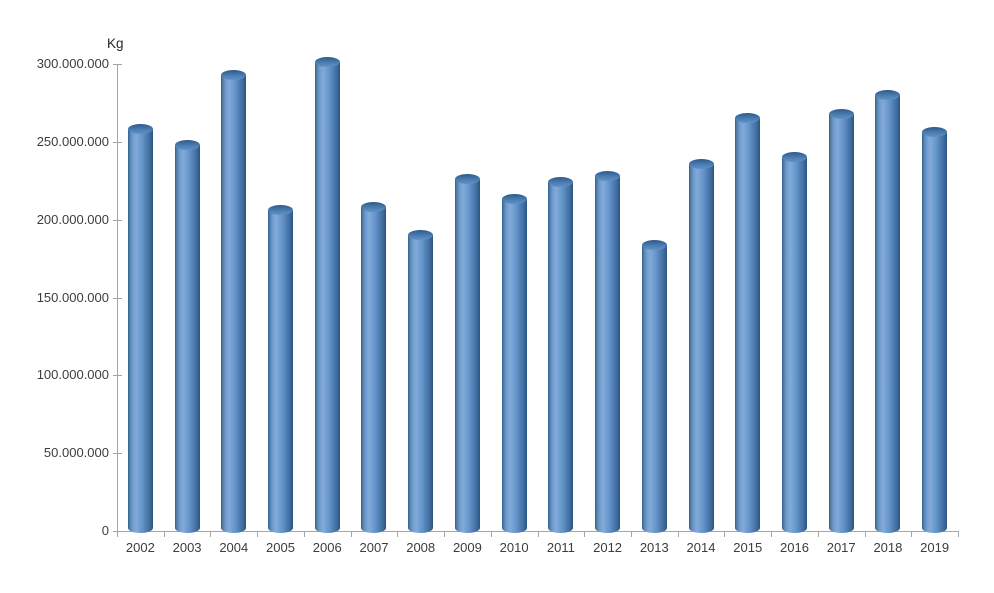 Image resolution: width=994 pixels, height=593 pixels. What do you see at coordinates (105, 530) in the screenshot?
I see `y-tick-label: 0` at bounding box center [105, 530].